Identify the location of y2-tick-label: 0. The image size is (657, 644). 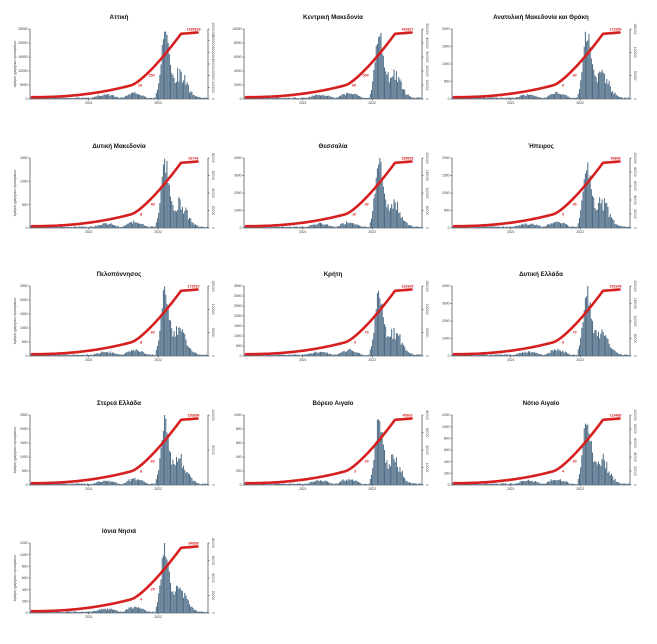
(213, 228).